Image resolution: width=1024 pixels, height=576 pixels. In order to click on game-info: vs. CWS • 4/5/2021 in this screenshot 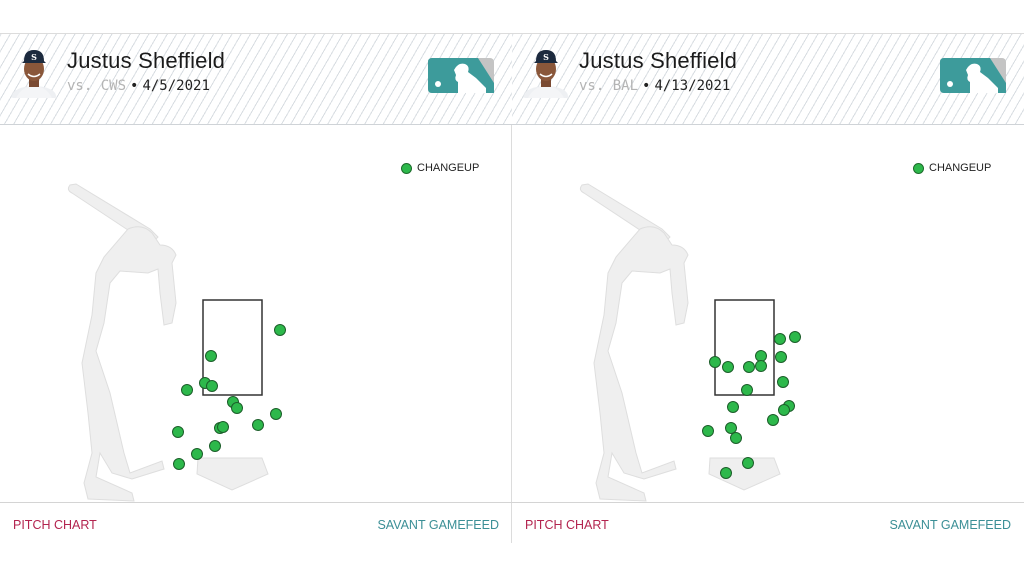, I will do `click(138, 86)`.